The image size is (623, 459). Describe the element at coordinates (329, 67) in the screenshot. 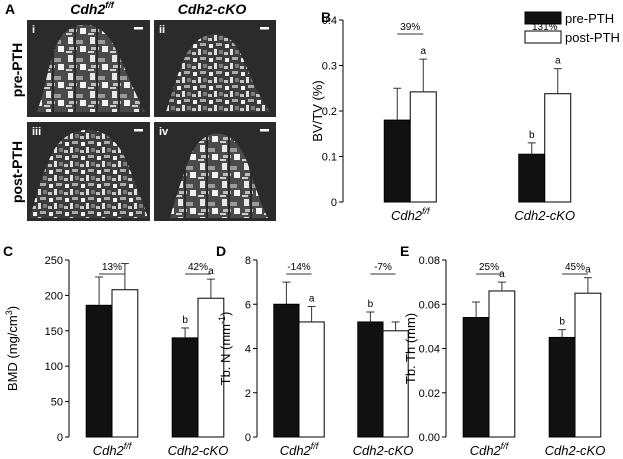

I see `y-tick-label: 0.3` at that location.